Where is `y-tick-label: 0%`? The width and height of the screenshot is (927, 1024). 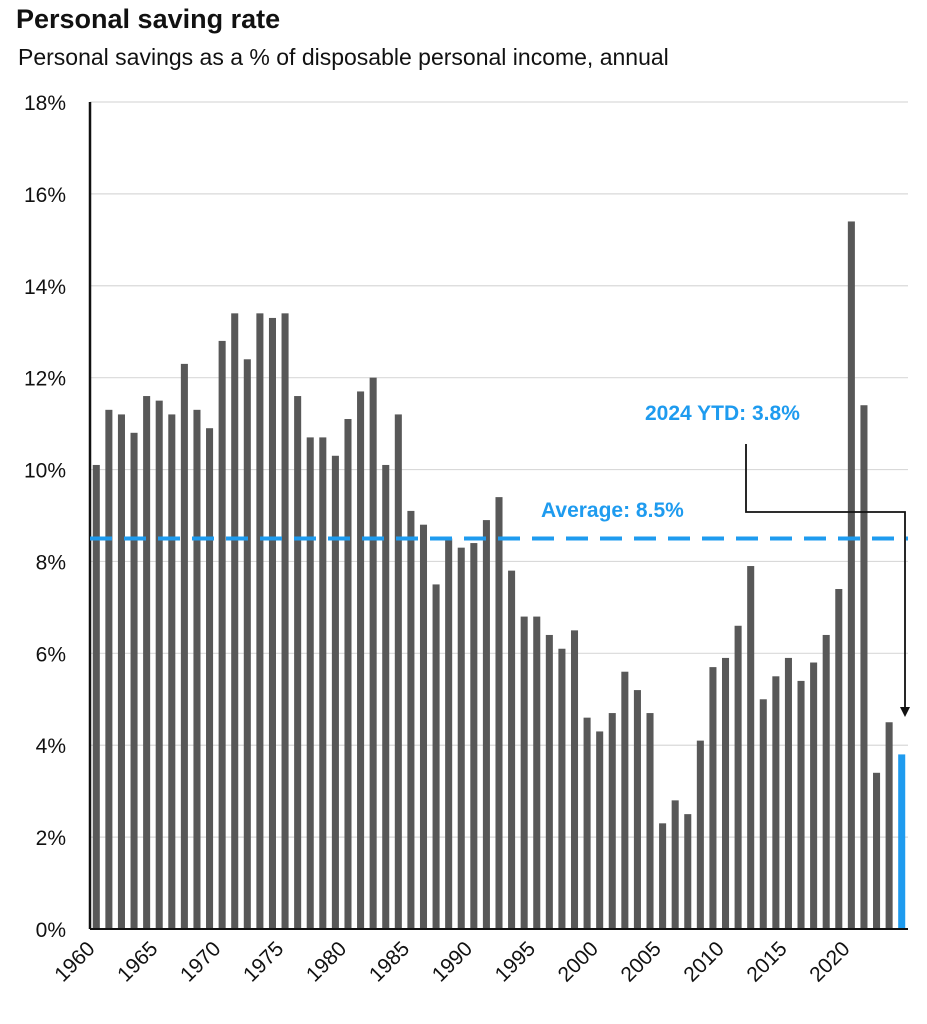
y-tick-label: 0% is located at coordinates (51, 930).